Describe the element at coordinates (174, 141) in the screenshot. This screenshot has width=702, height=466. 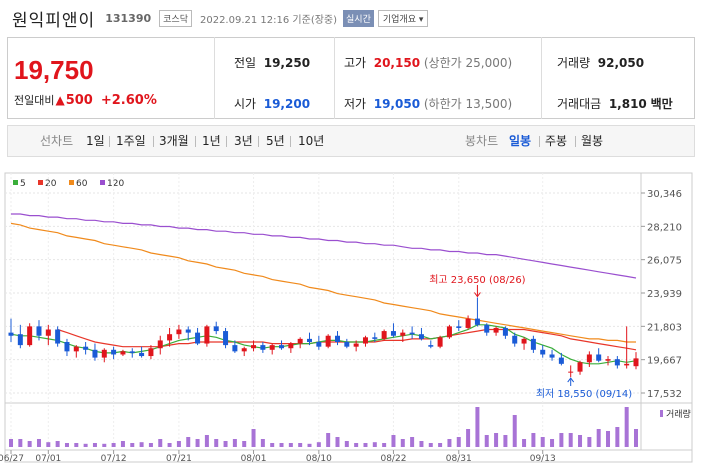
I see `period-3m: 3개월` at that location.